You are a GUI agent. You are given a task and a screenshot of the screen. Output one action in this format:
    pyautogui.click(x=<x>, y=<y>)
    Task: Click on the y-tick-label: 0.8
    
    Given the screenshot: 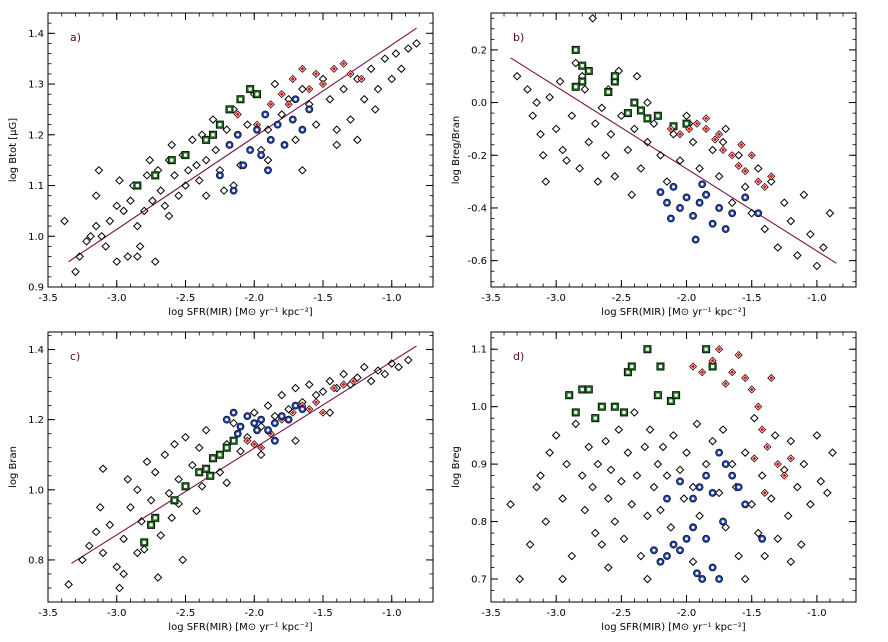 What is the action you would take?
    pyautogui.click(x=479, y=522)
    